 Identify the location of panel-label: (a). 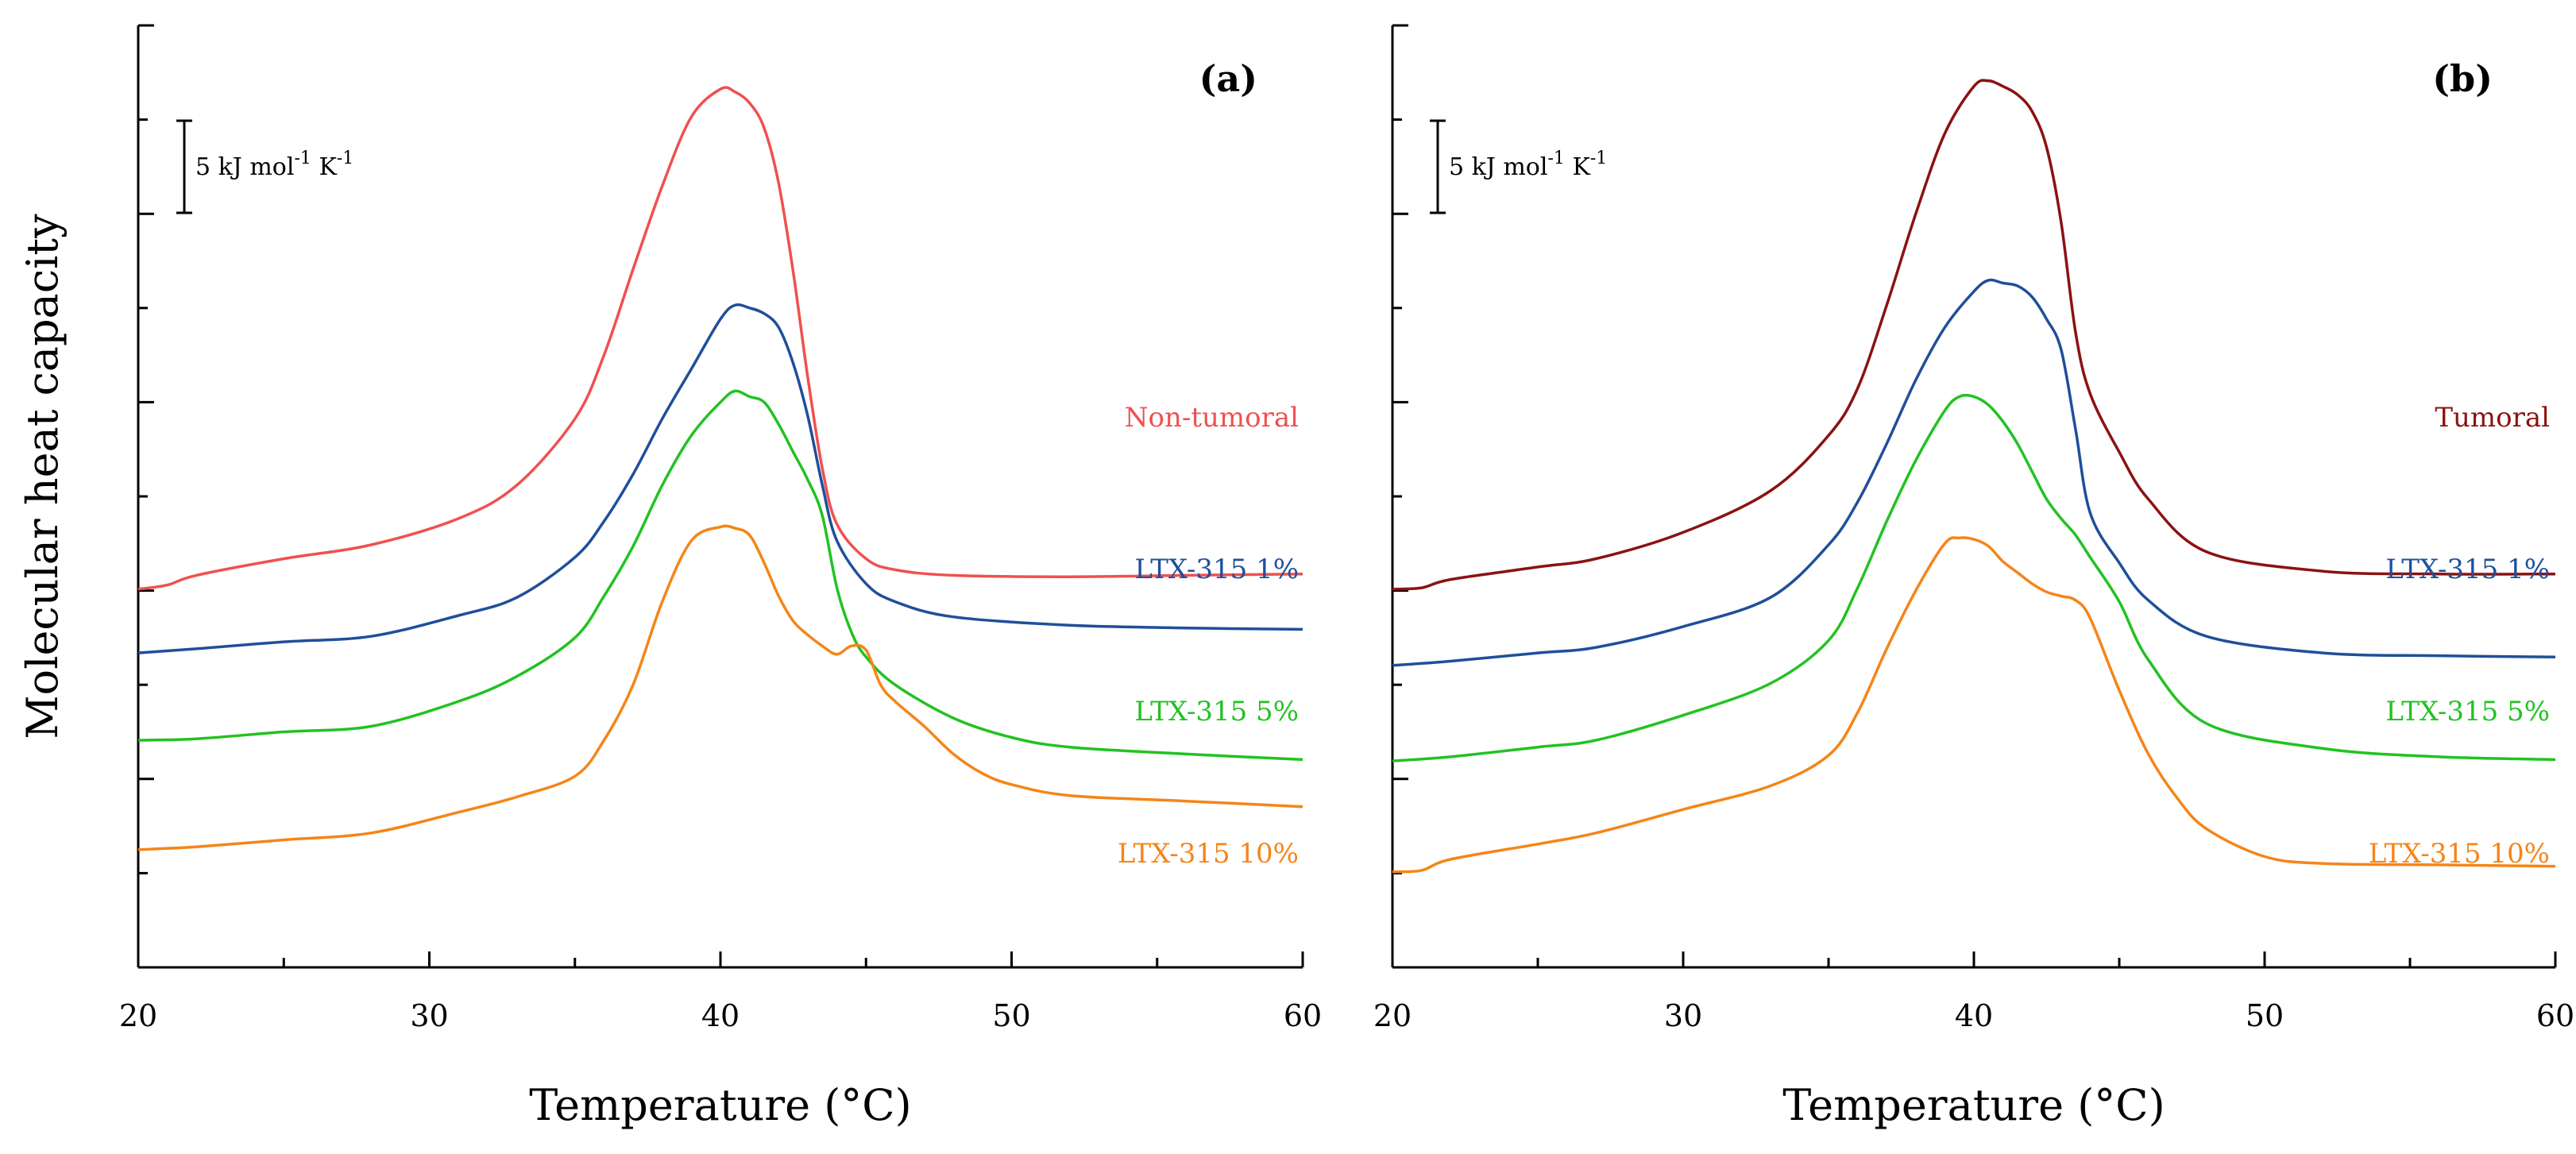
(1228, 79).